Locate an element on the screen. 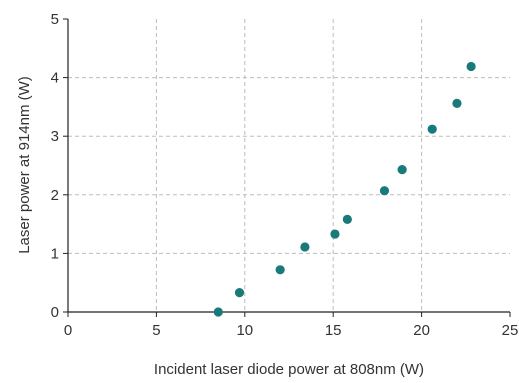  x-tick-label: 0 is located at coordinates (68, 330).